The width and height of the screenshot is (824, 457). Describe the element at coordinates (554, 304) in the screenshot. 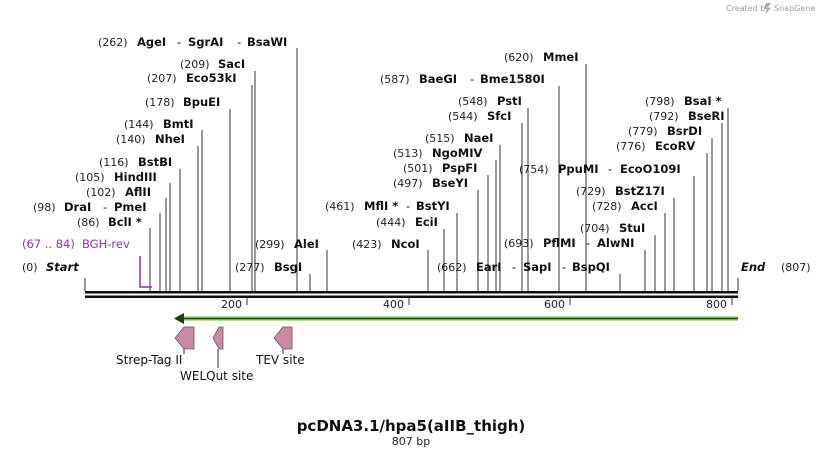

I see `tick-label-600: 600` at that location.